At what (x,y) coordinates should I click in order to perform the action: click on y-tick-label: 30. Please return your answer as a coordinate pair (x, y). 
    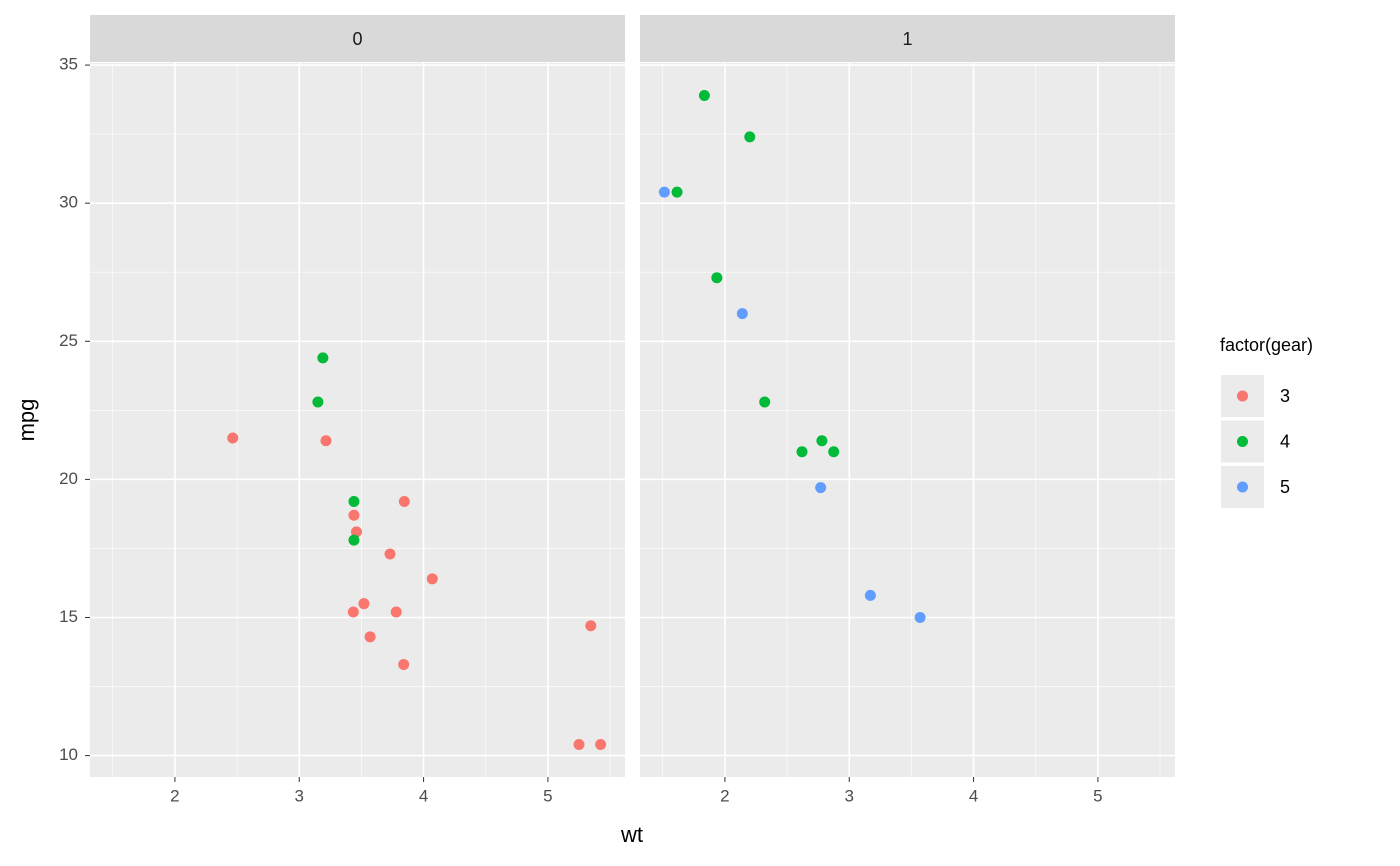
    Looking at the image, I should click on (68, 202).